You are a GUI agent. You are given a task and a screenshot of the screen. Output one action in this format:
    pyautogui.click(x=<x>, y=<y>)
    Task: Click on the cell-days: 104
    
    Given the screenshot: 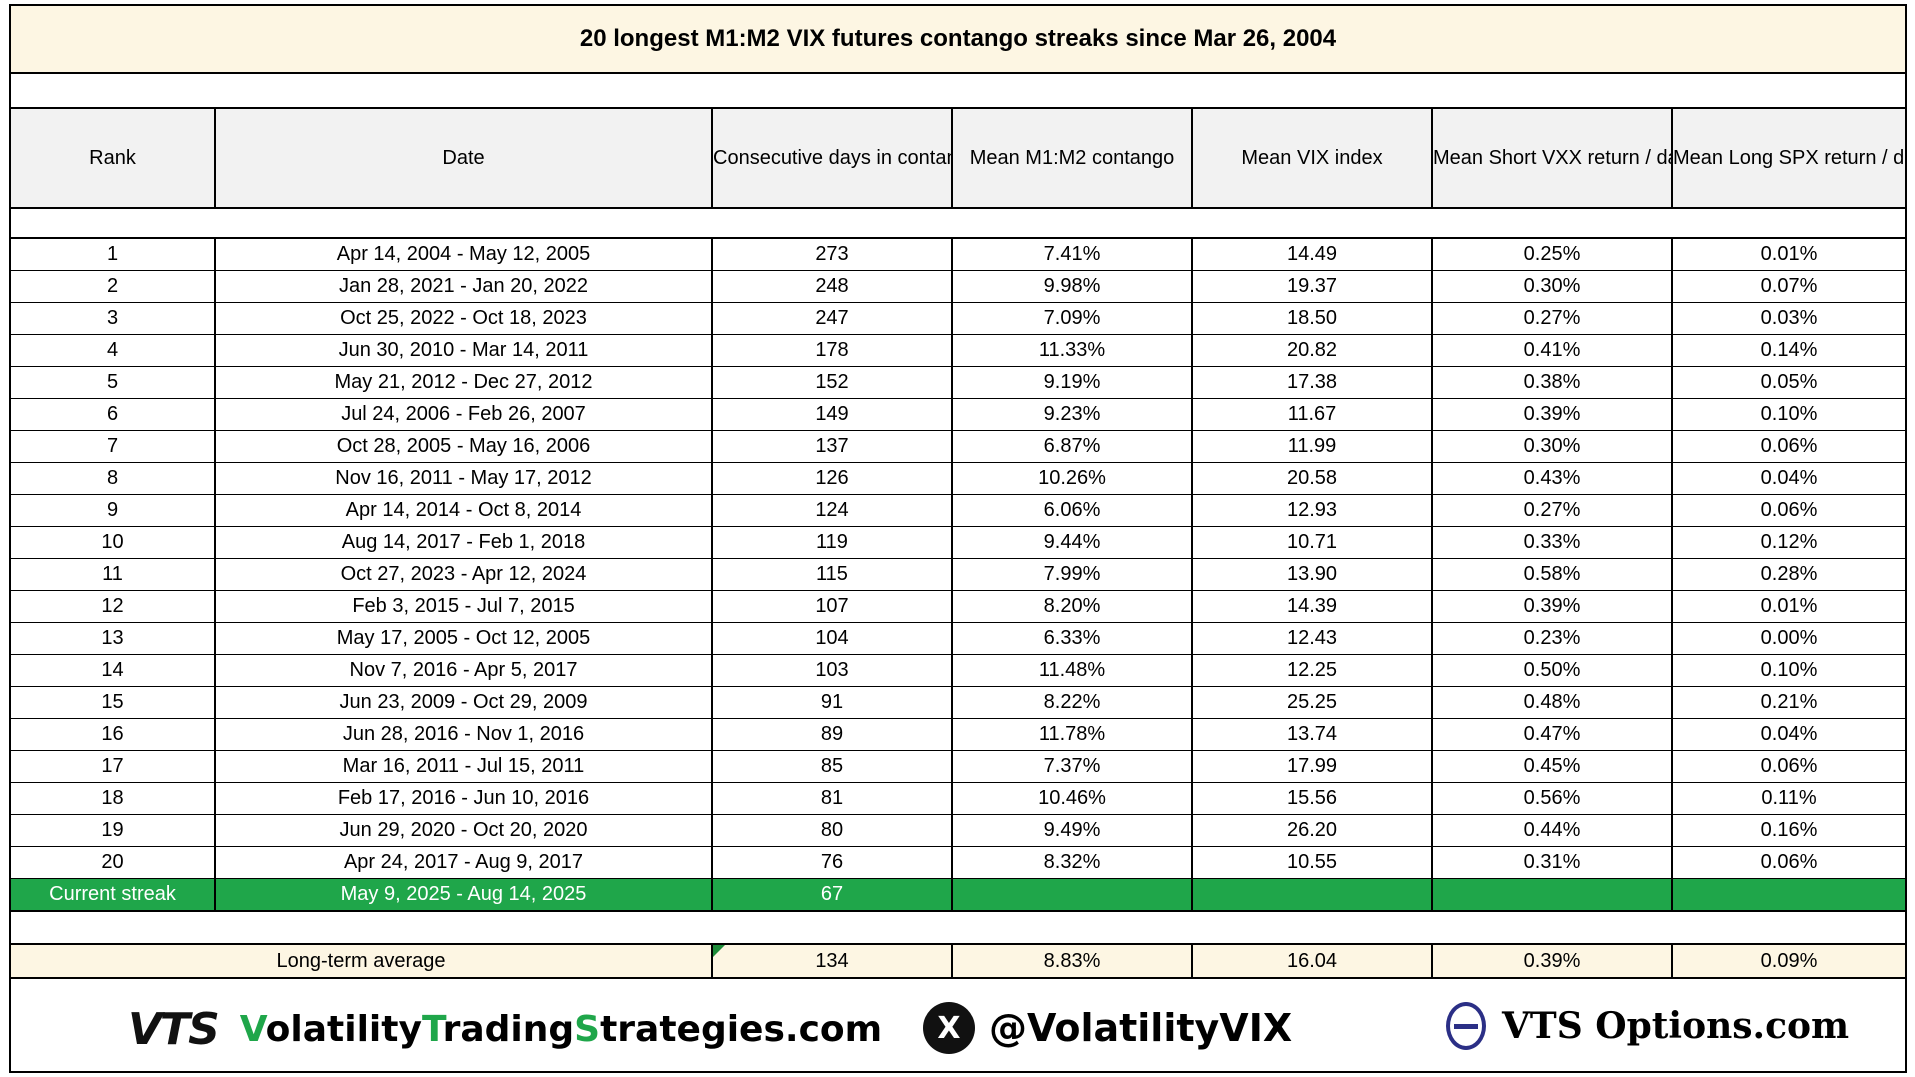 What is the action you would take?
    pyautogui.click(x=831, y=638)
    